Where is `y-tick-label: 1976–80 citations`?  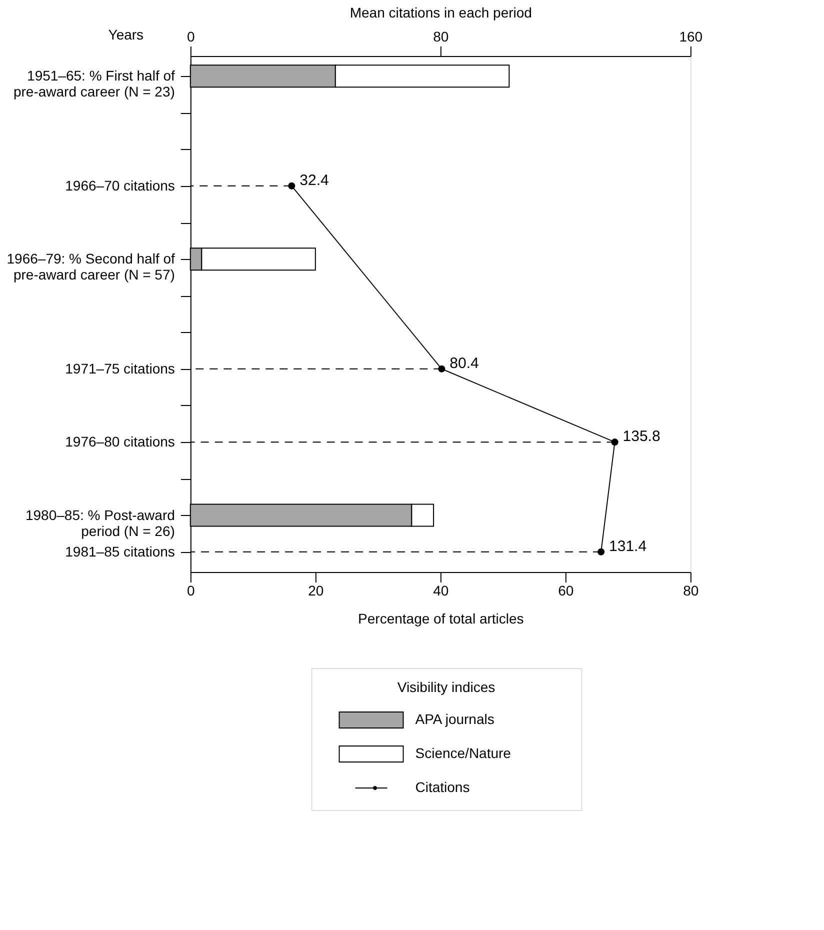 y-tick-label: 1976–80 citations is located at coordinates (120, 442).